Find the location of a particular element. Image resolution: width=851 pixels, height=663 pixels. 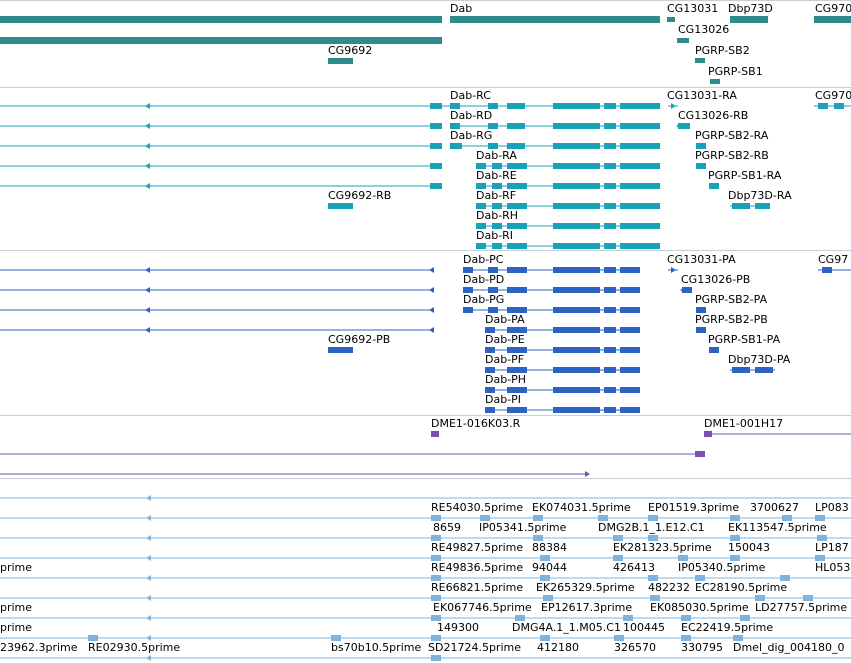

gene-label: PGRP-SB1 is located at coordinates (735, 71).